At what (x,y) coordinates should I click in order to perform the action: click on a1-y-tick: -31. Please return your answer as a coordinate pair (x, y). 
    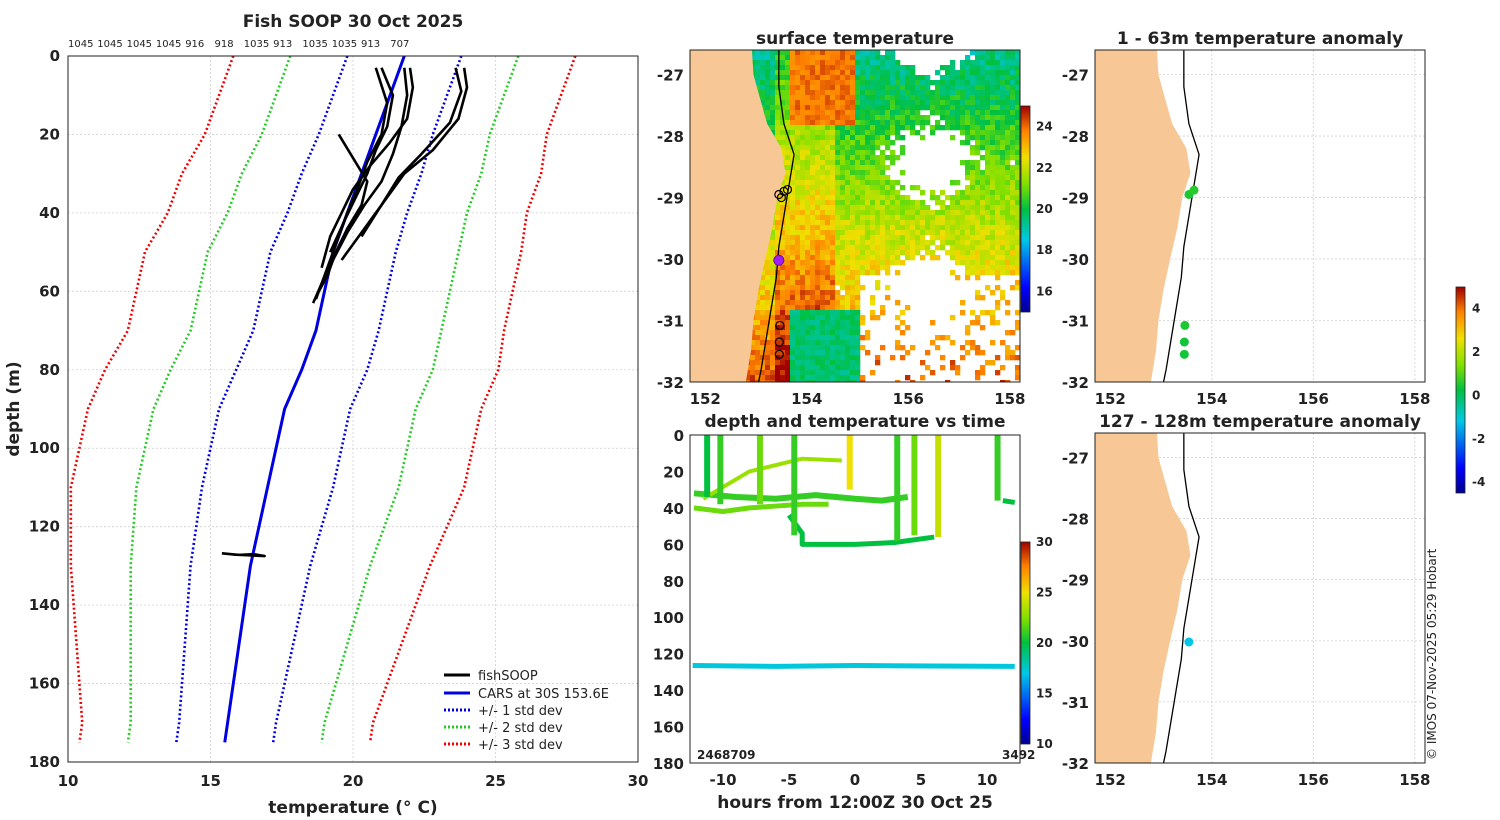
    Looking at the image, I should click on (1075, 322).